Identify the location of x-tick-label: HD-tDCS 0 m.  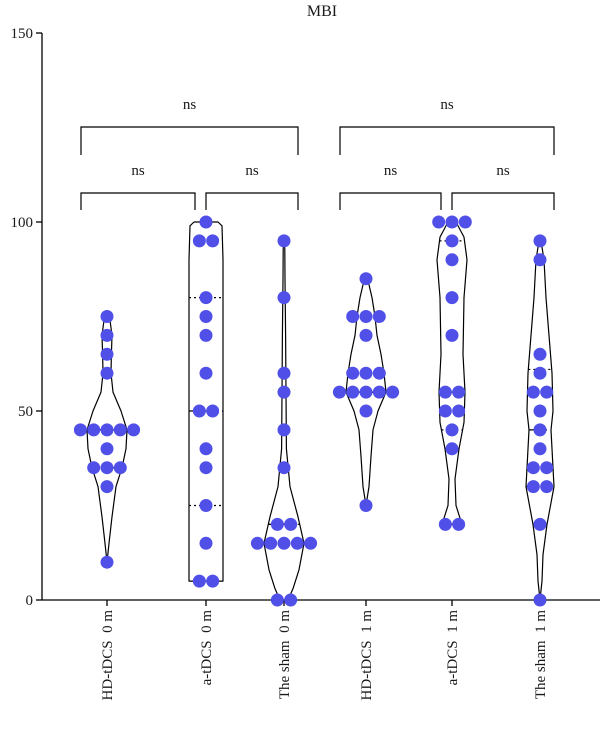
(108, 655).